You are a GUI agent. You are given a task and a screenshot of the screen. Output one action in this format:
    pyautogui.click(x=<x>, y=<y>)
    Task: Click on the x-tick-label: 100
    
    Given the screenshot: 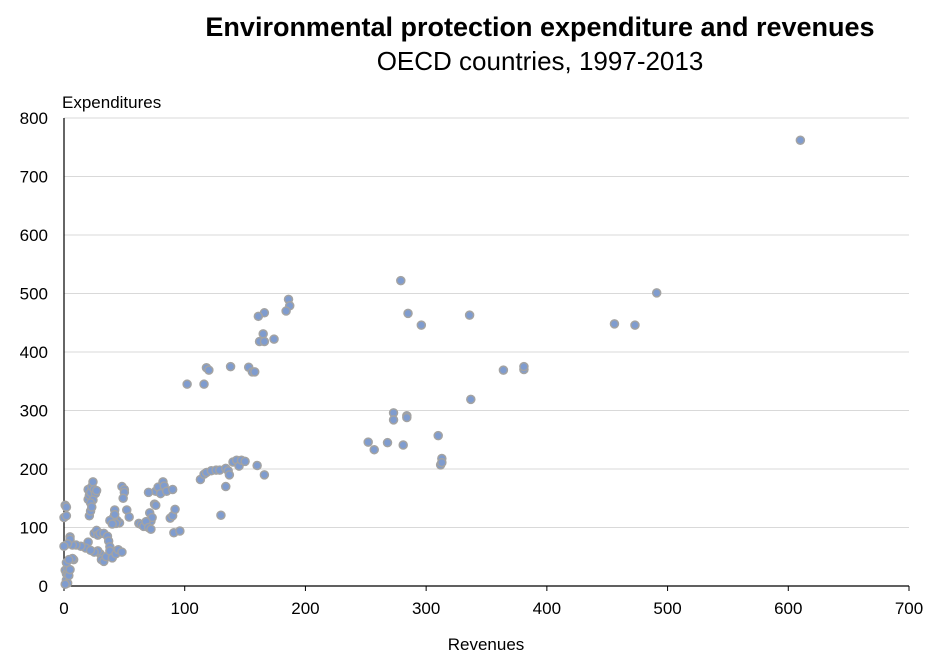 What is the action you would take?
    pyautogui.click(x=185, y=608)
    